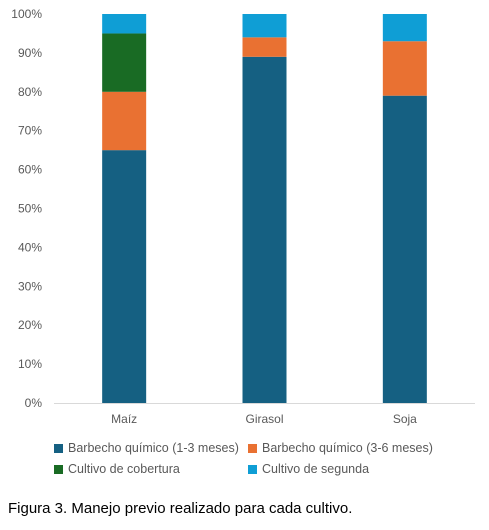 This screenshot has height=530, width=489. Describe the element at coordinates (30, 53) in the screenshot. I see `y-tick-label: 90%` at that location.